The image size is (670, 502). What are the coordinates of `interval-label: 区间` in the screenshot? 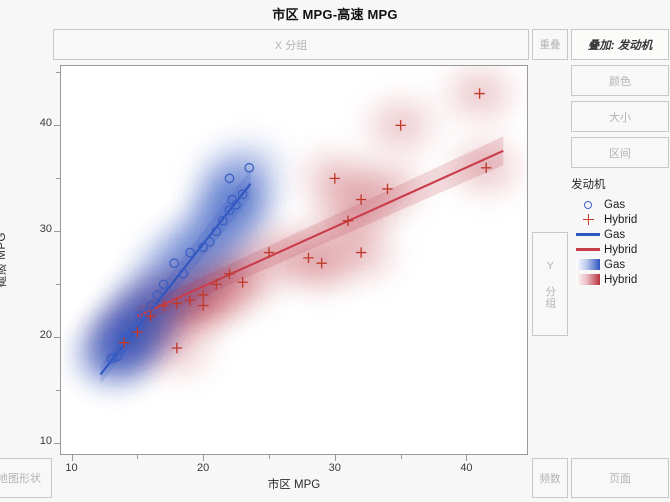 It's located at (620, 153).